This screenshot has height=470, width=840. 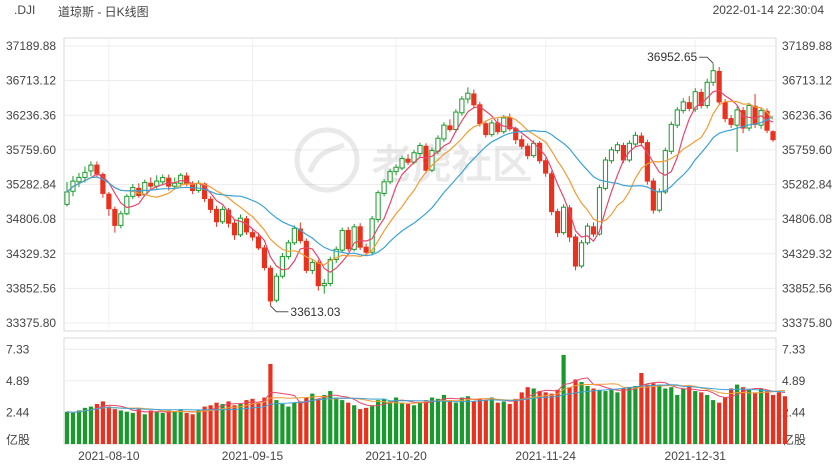 What do you see at coordinates (794, 439) in the screenshot?
I see `volume-unit-label-right: 亿股` at bounding box center [794, 439].